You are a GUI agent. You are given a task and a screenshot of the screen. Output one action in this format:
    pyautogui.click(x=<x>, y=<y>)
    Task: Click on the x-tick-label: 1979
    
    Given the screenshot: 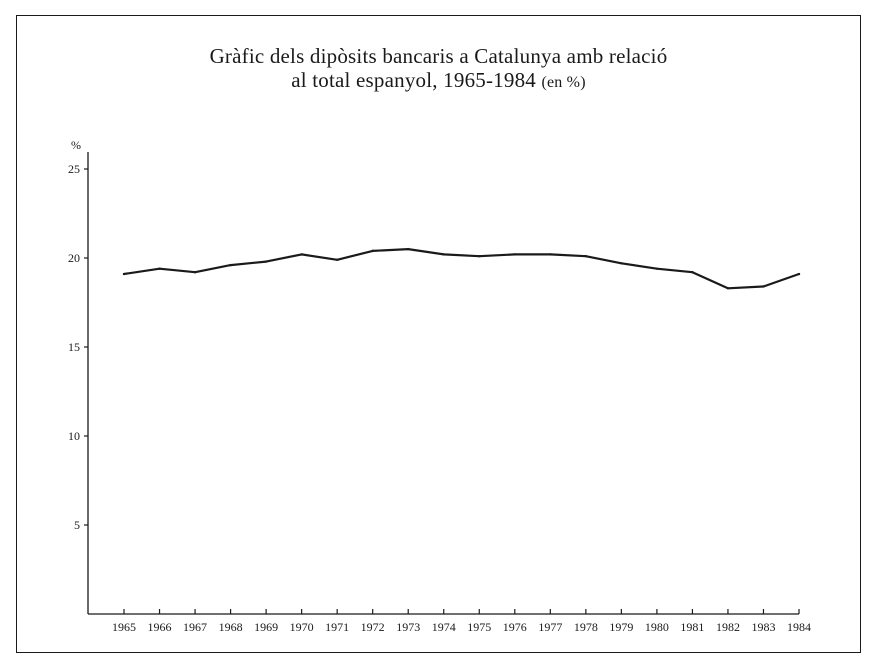 What is the action you would take?
    pyautogui.click(x=621, y=627)
    